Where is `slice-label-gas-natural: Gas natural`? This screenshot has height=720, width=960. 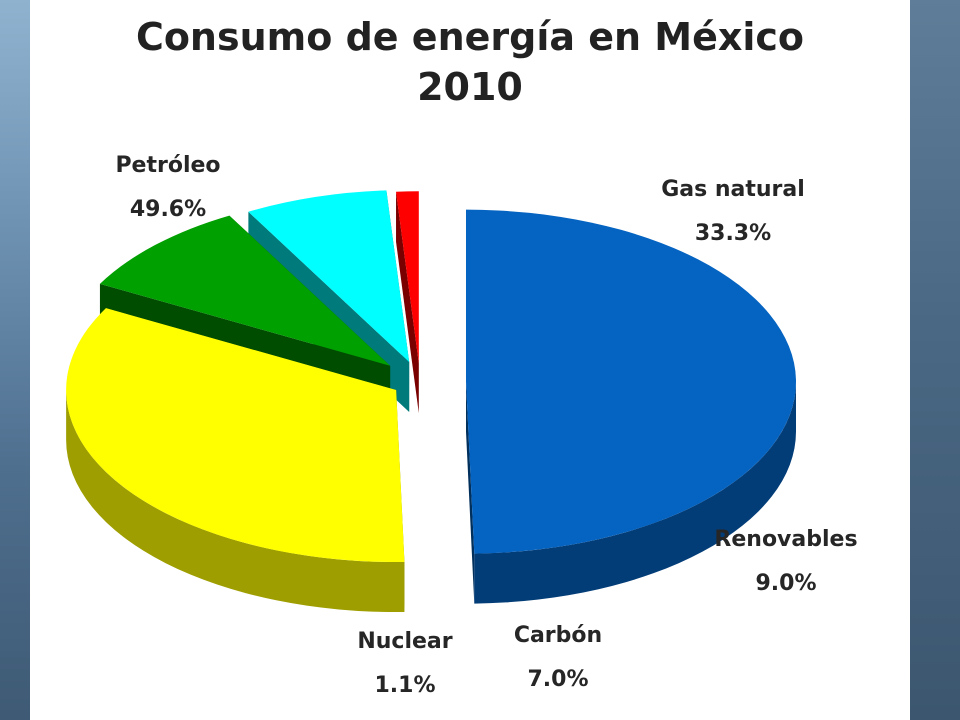
slice-label-gas-natural: Gas natural is located at coordinates (733, 189).